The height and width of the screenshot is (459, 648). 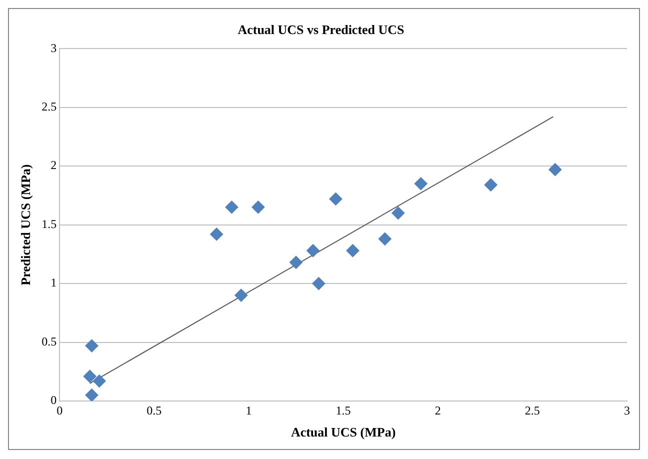 What do you see at coordinates (49, 341) in the screenshot?
I see `y-tick-label: 0.5` at bounding box center [49, 341].